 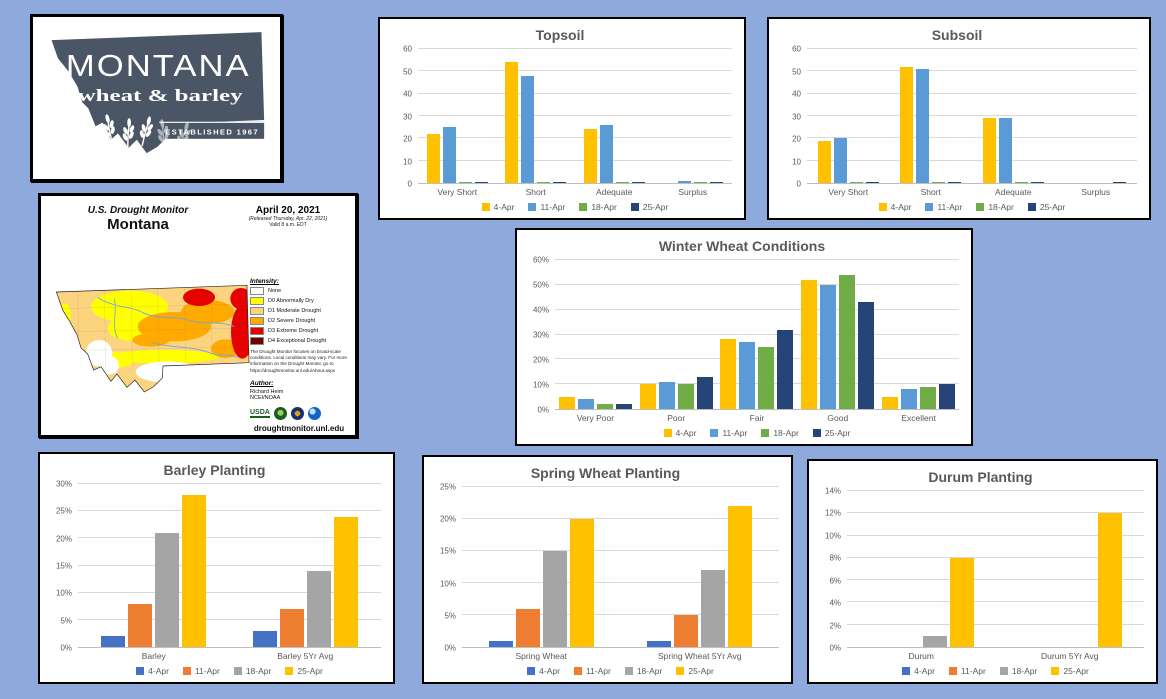 What do you see at coordinates (212, 131) in the screenshot?
I see `logo-established: ESTABLISHED 1967` at bounding box center [212, 131].